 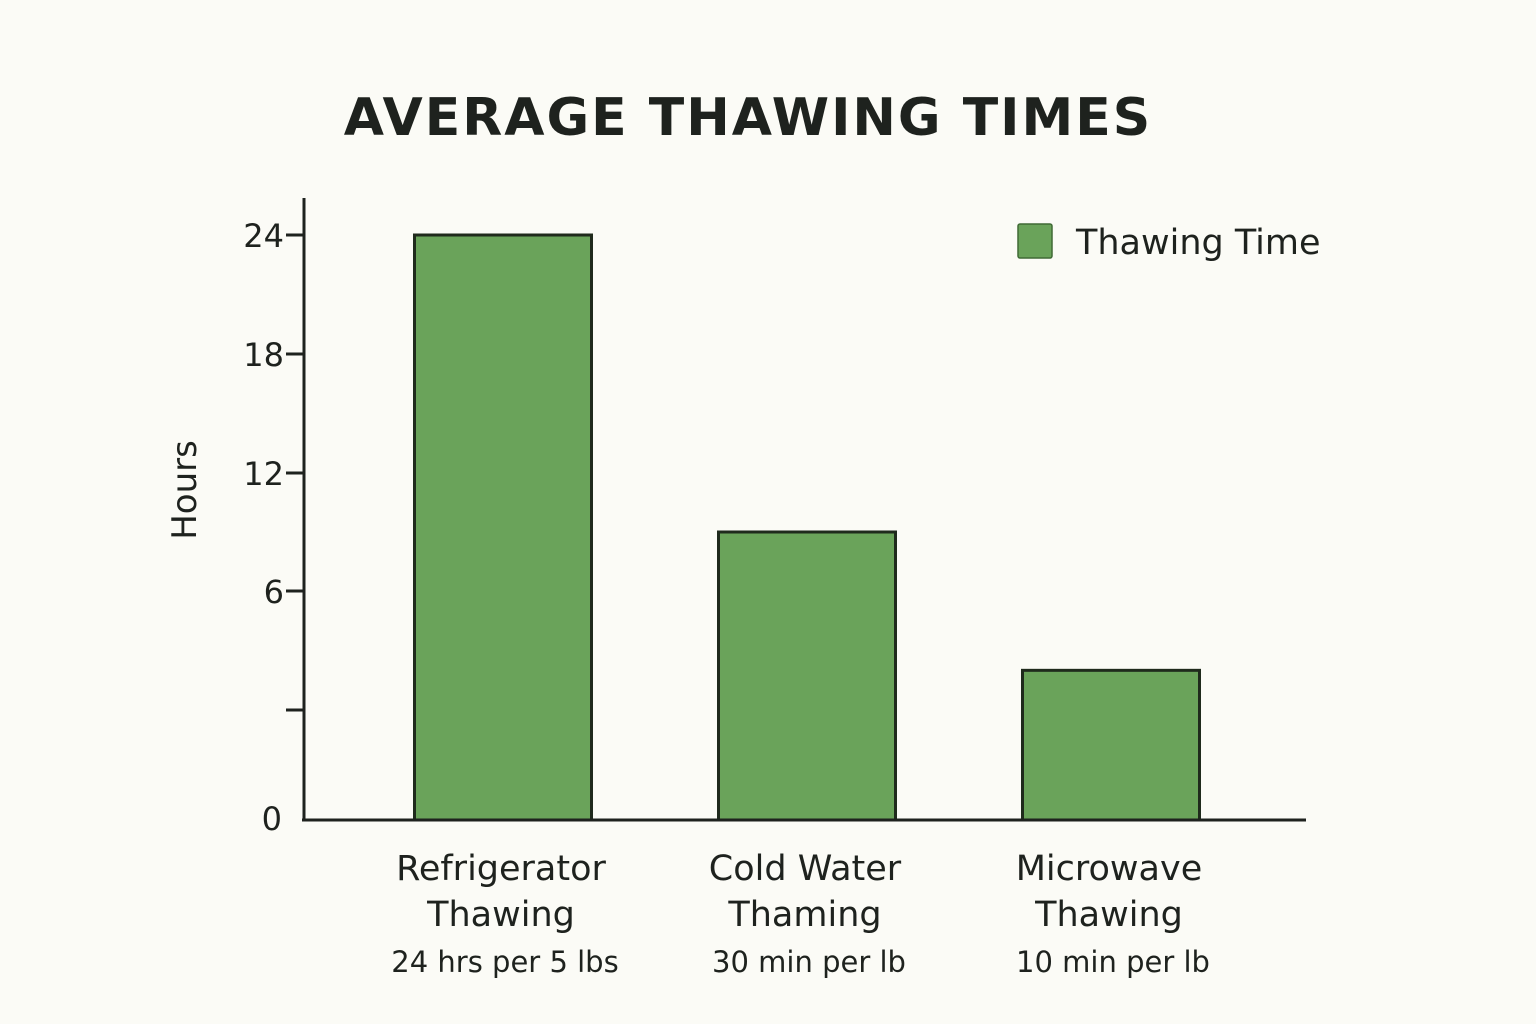 I want to click on category-label-line1: Cold Water, so click(x=805, y=869).